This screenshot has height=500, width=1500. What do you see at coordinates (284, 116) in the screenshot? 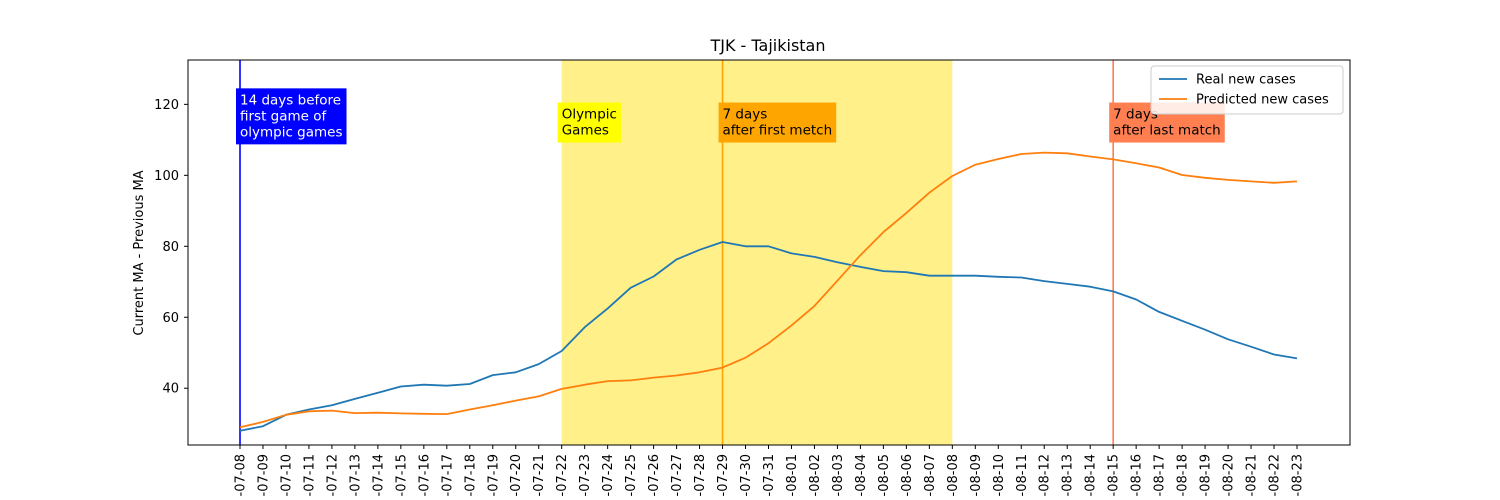
I see `annotation-line: first game of` at bounding box center [284, 116].